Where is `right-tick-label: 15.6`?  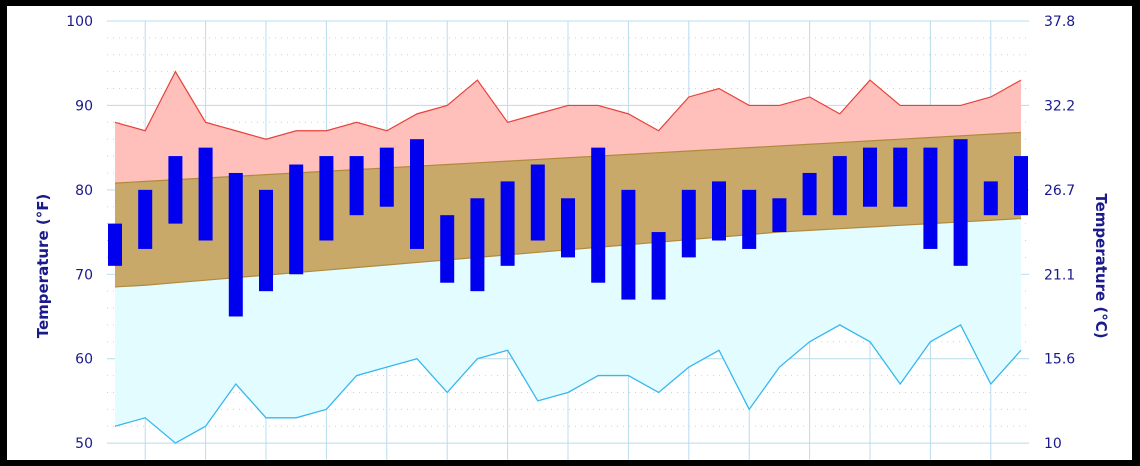
right-tick-label: 15.6 is located at coordinates (1059, 360).